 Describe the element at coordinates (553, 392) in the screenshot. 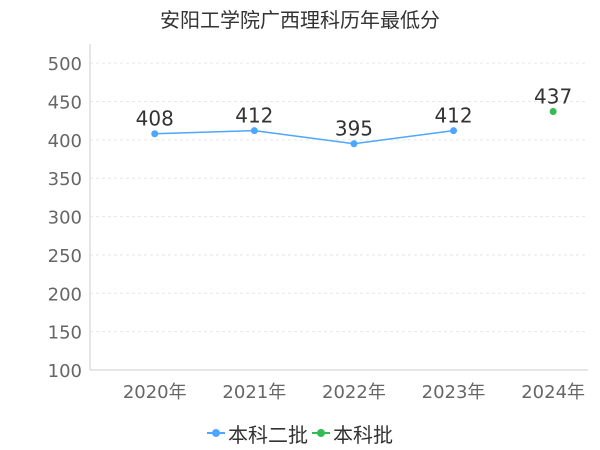

I see `x-tick-label: 2024年` at that location.